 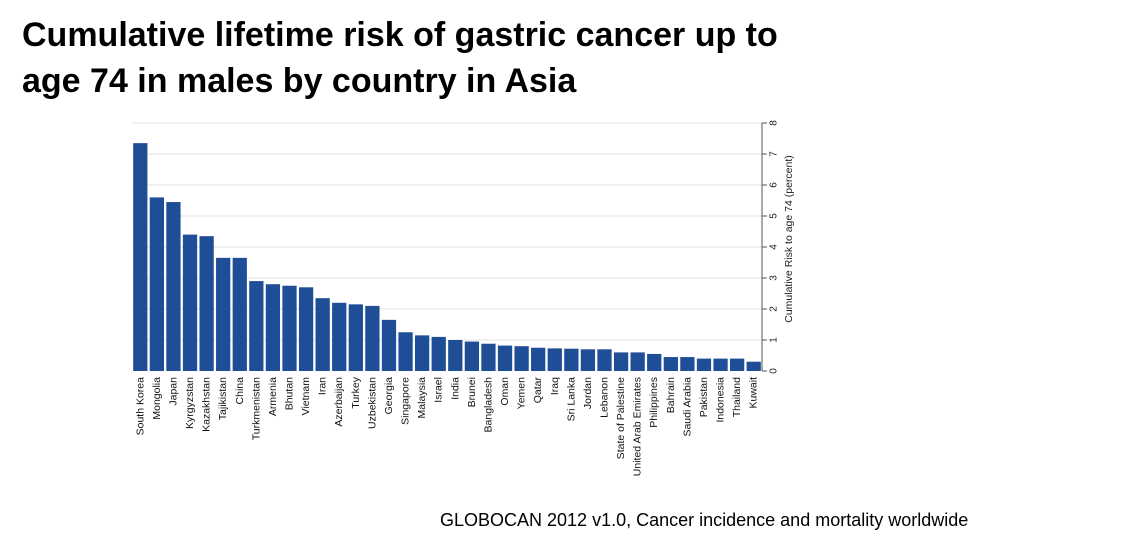 What do you see at coordinates (774, 123) in the screenshot?
I see `y-tick-label: 8` at bounding box center [774, 123].